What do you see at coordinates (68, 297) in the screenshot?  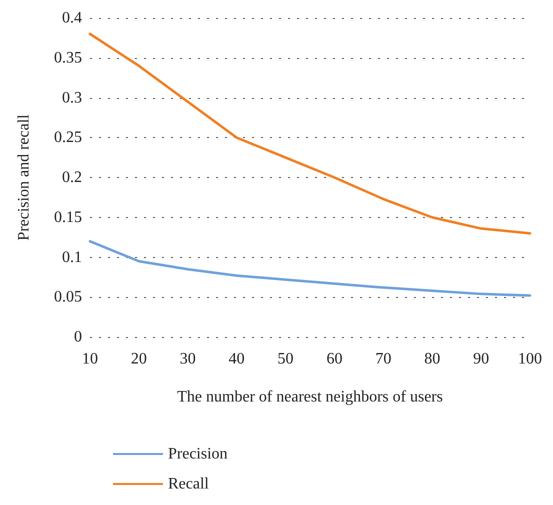 I see `y-tick-label: 0.05` at bounding box center [68, 297].